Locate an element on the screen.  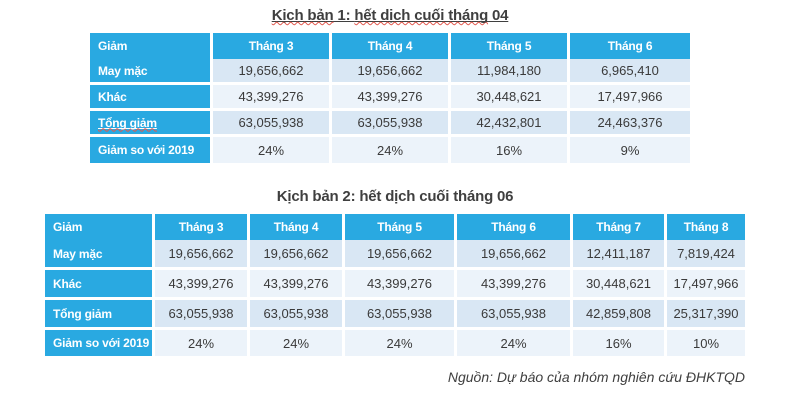
spellcheck-word: Kịch bản is located at coordinates (302, 15).